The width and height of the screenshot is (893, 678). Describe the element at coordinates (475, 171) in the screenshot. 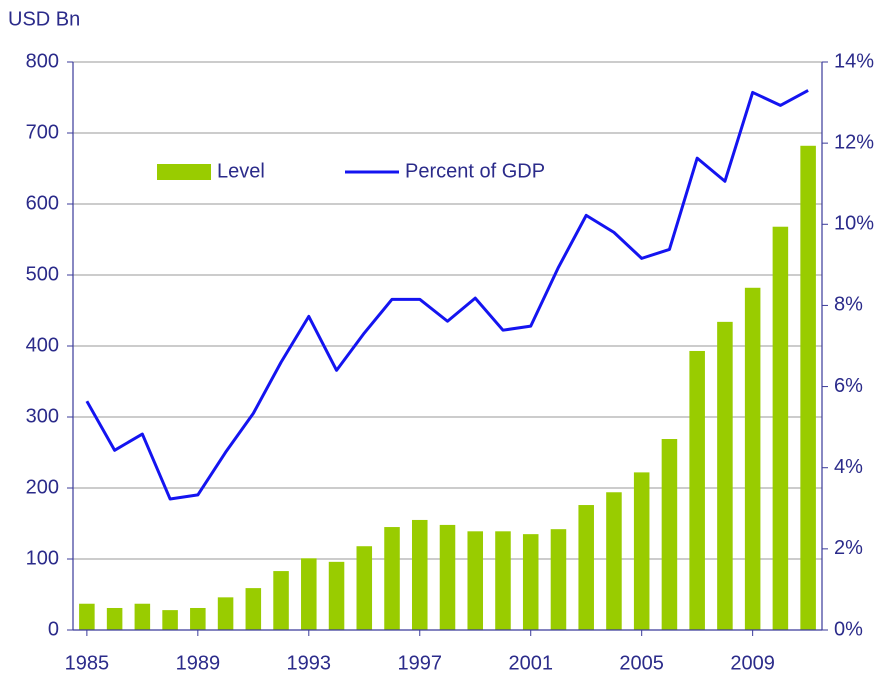

I see `legend-label: Percent of GDP` at that location.